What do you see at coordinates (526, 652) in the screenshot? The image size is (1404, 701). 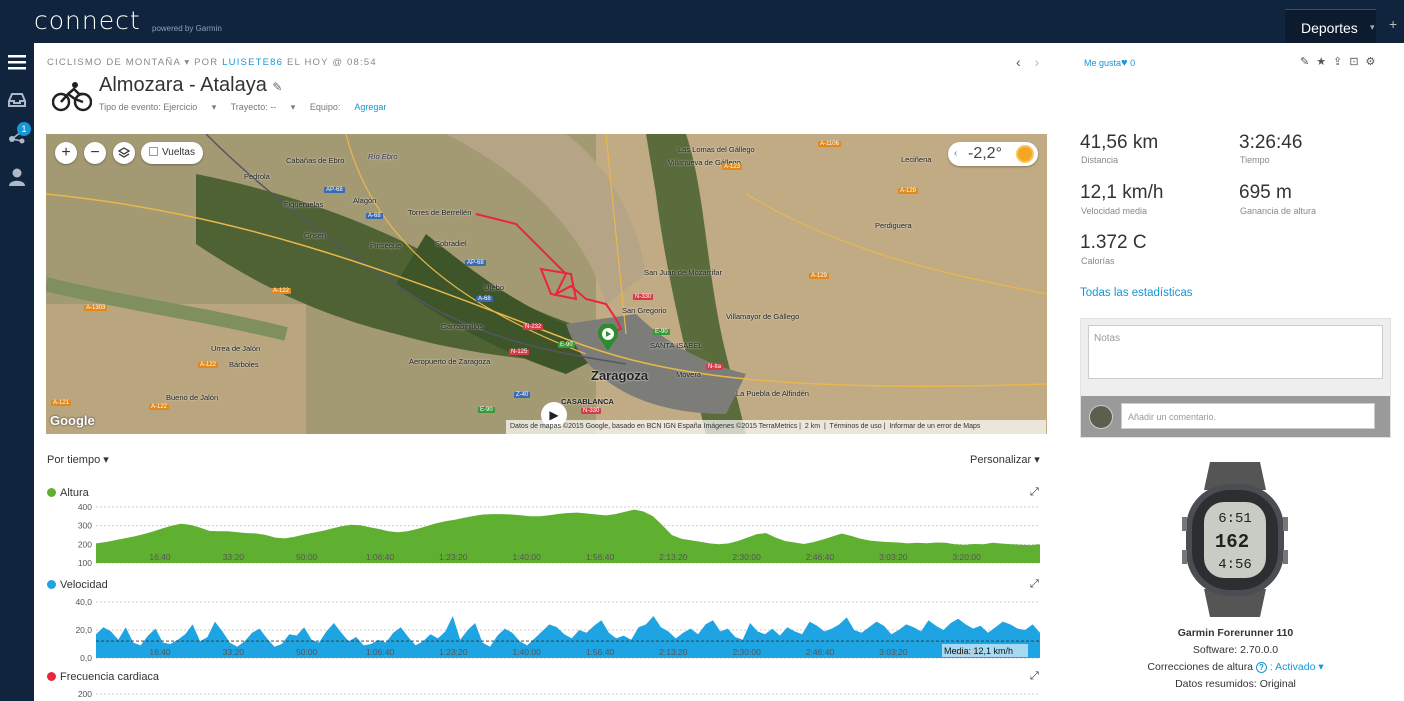 I see `x-tick-label: 1:40:00` at bounding box center [526, 652].